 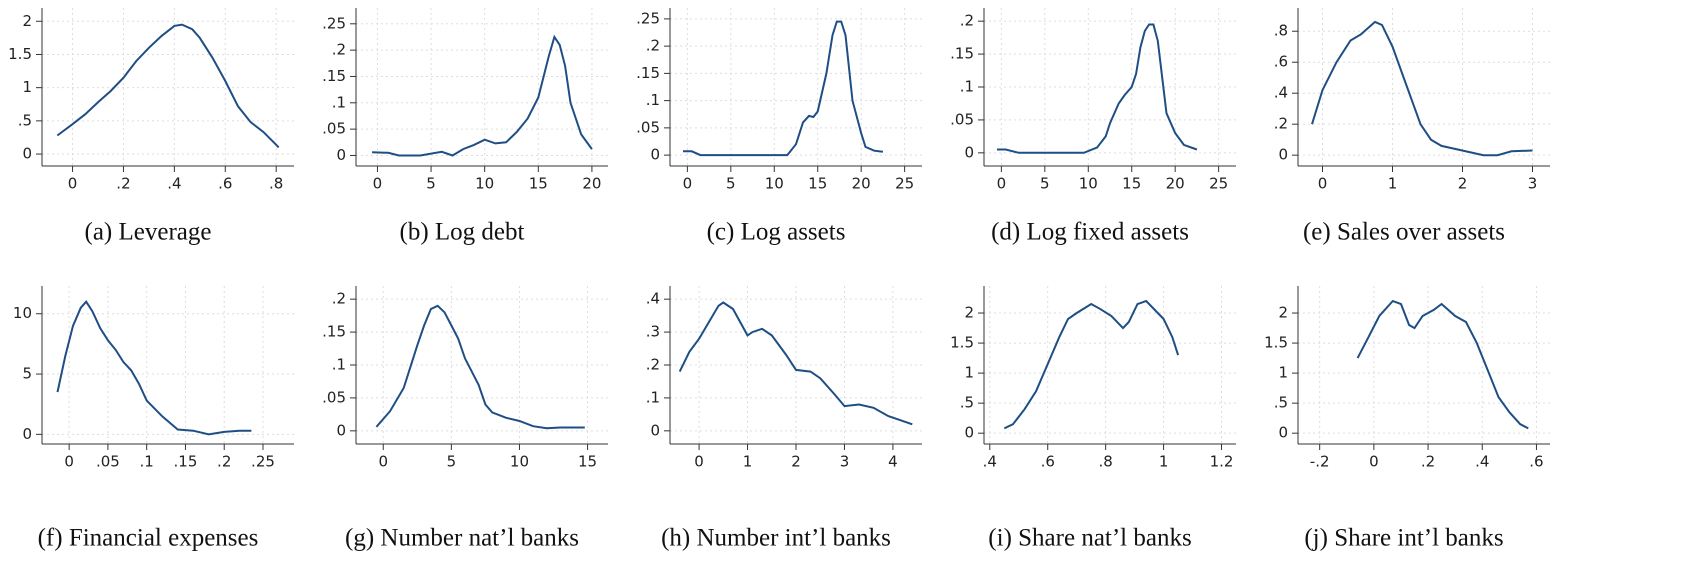 What do you see at coordinates (1403, 538) in the screenshot?
I see `caption: (j) Share int’l banks` at bounding box center [1403, 538].